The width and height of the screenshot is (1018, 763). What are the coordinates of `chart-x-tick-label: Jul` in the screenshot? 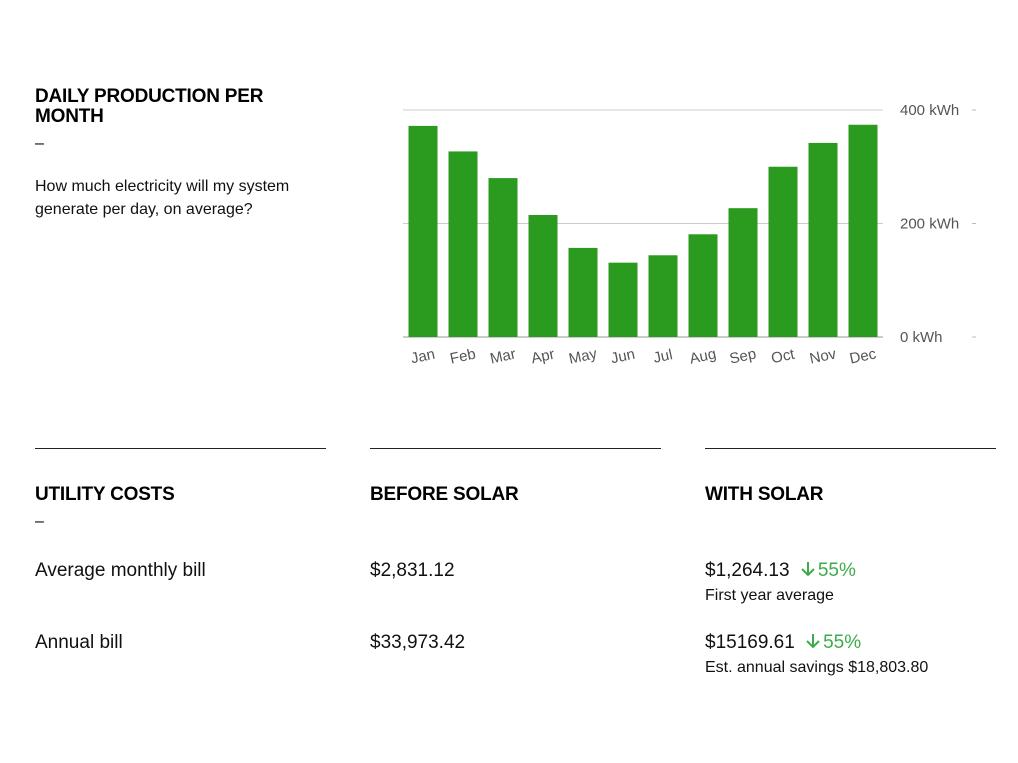 It's located at (663, 356).